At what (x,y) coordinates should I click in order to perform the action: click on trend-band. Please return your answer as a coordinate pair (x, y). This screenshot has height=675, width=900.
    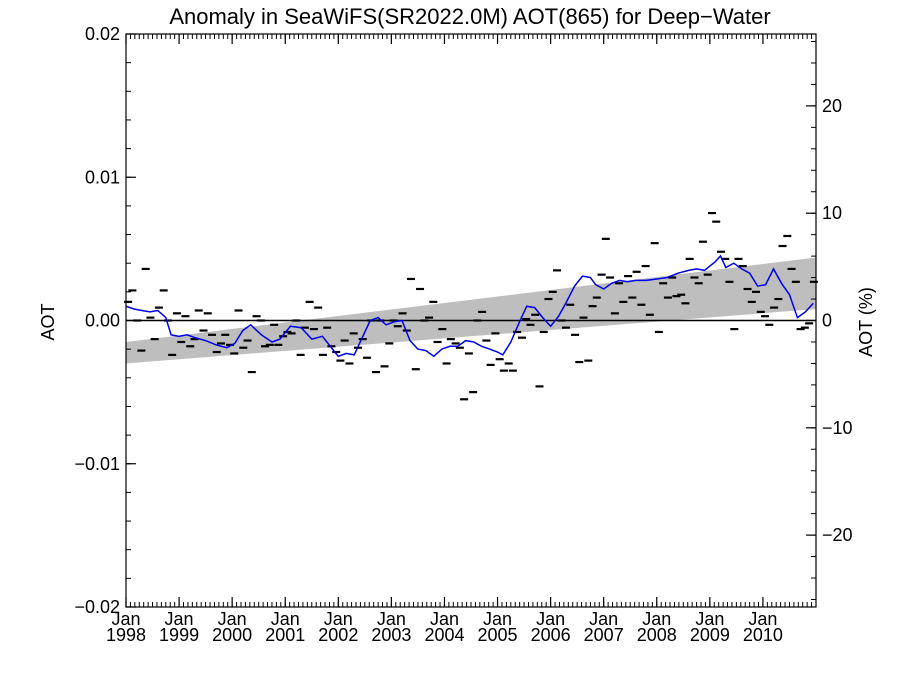
    Looking at the image, I should click on (471, 310).